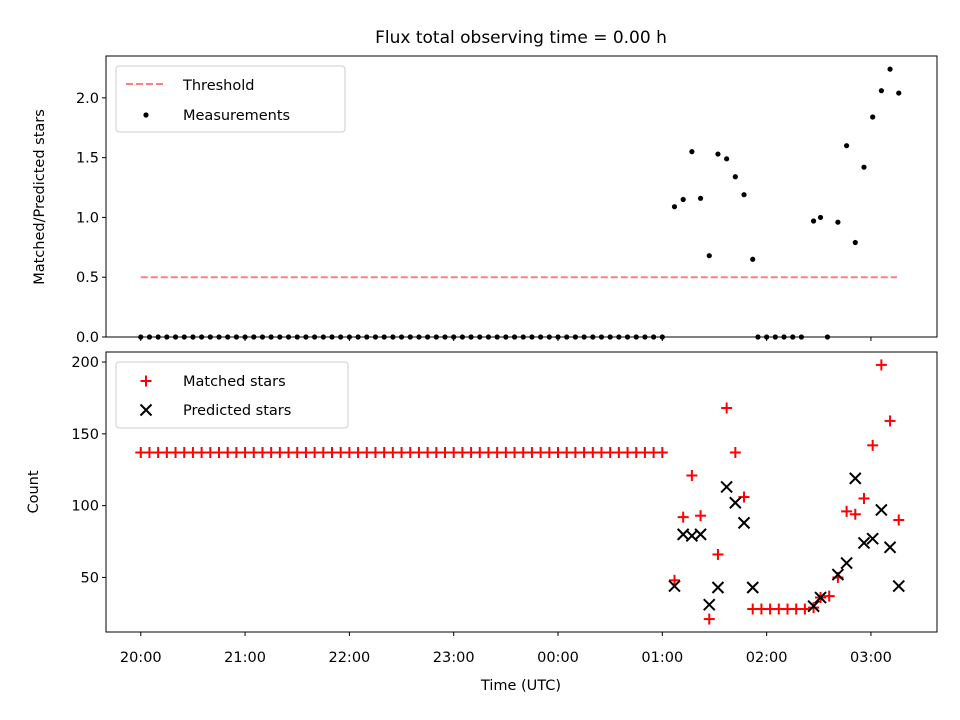  I want to click on ratio-y-axis: 0.0 0.5 1.0 1.5 2.0, so click(91, 218).